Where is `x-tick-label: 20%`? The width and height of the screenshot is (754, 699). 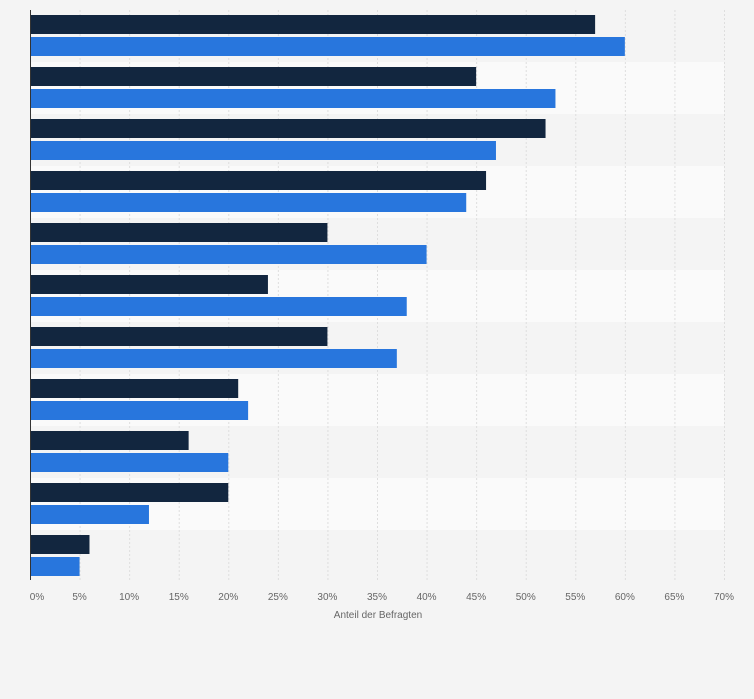 x-tick-label: 20% is located at coordinates (228, 597).